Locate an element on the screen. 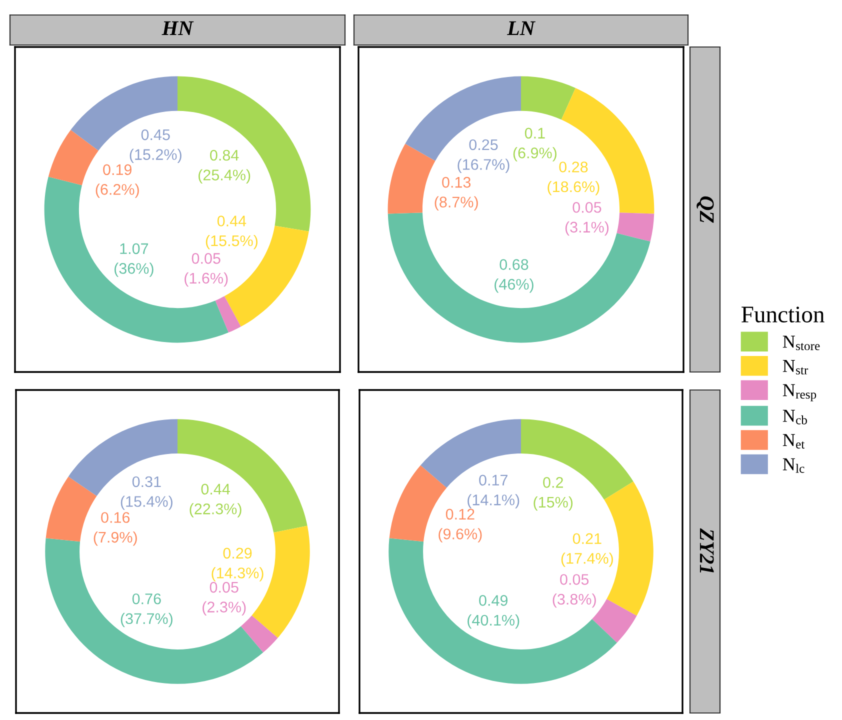 This screenshot has width=842, height=720. data-label: 0.25 (16.7%) is located at coordinates (484, 156).